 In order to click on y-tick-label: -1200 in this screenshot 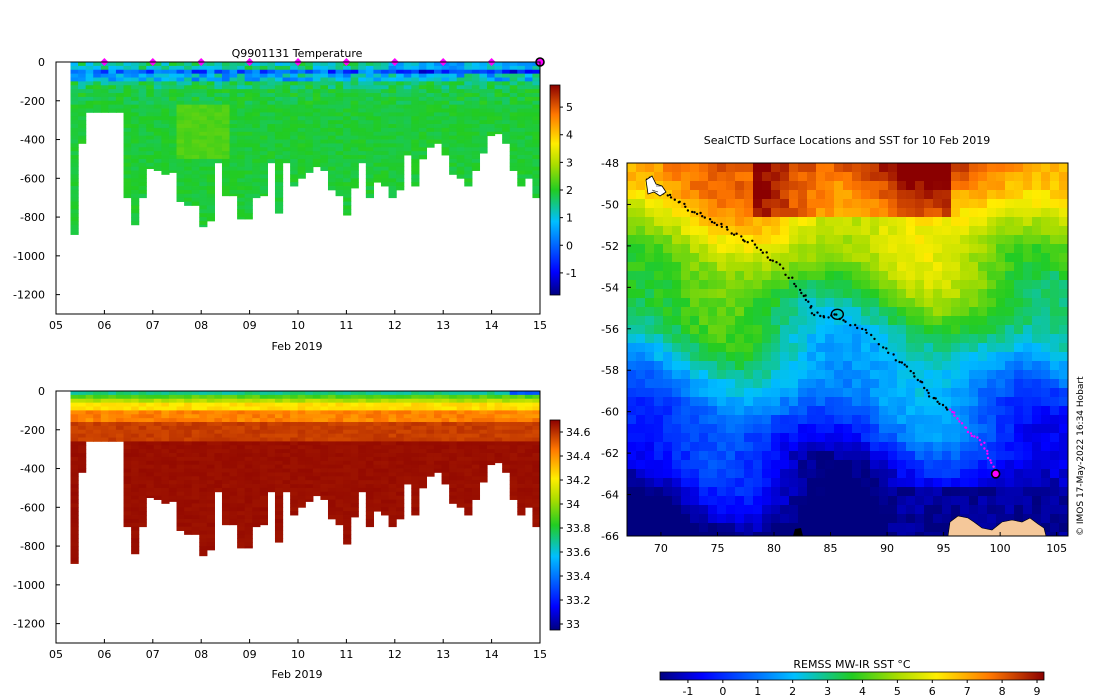, I will do `click(29, 624)`.